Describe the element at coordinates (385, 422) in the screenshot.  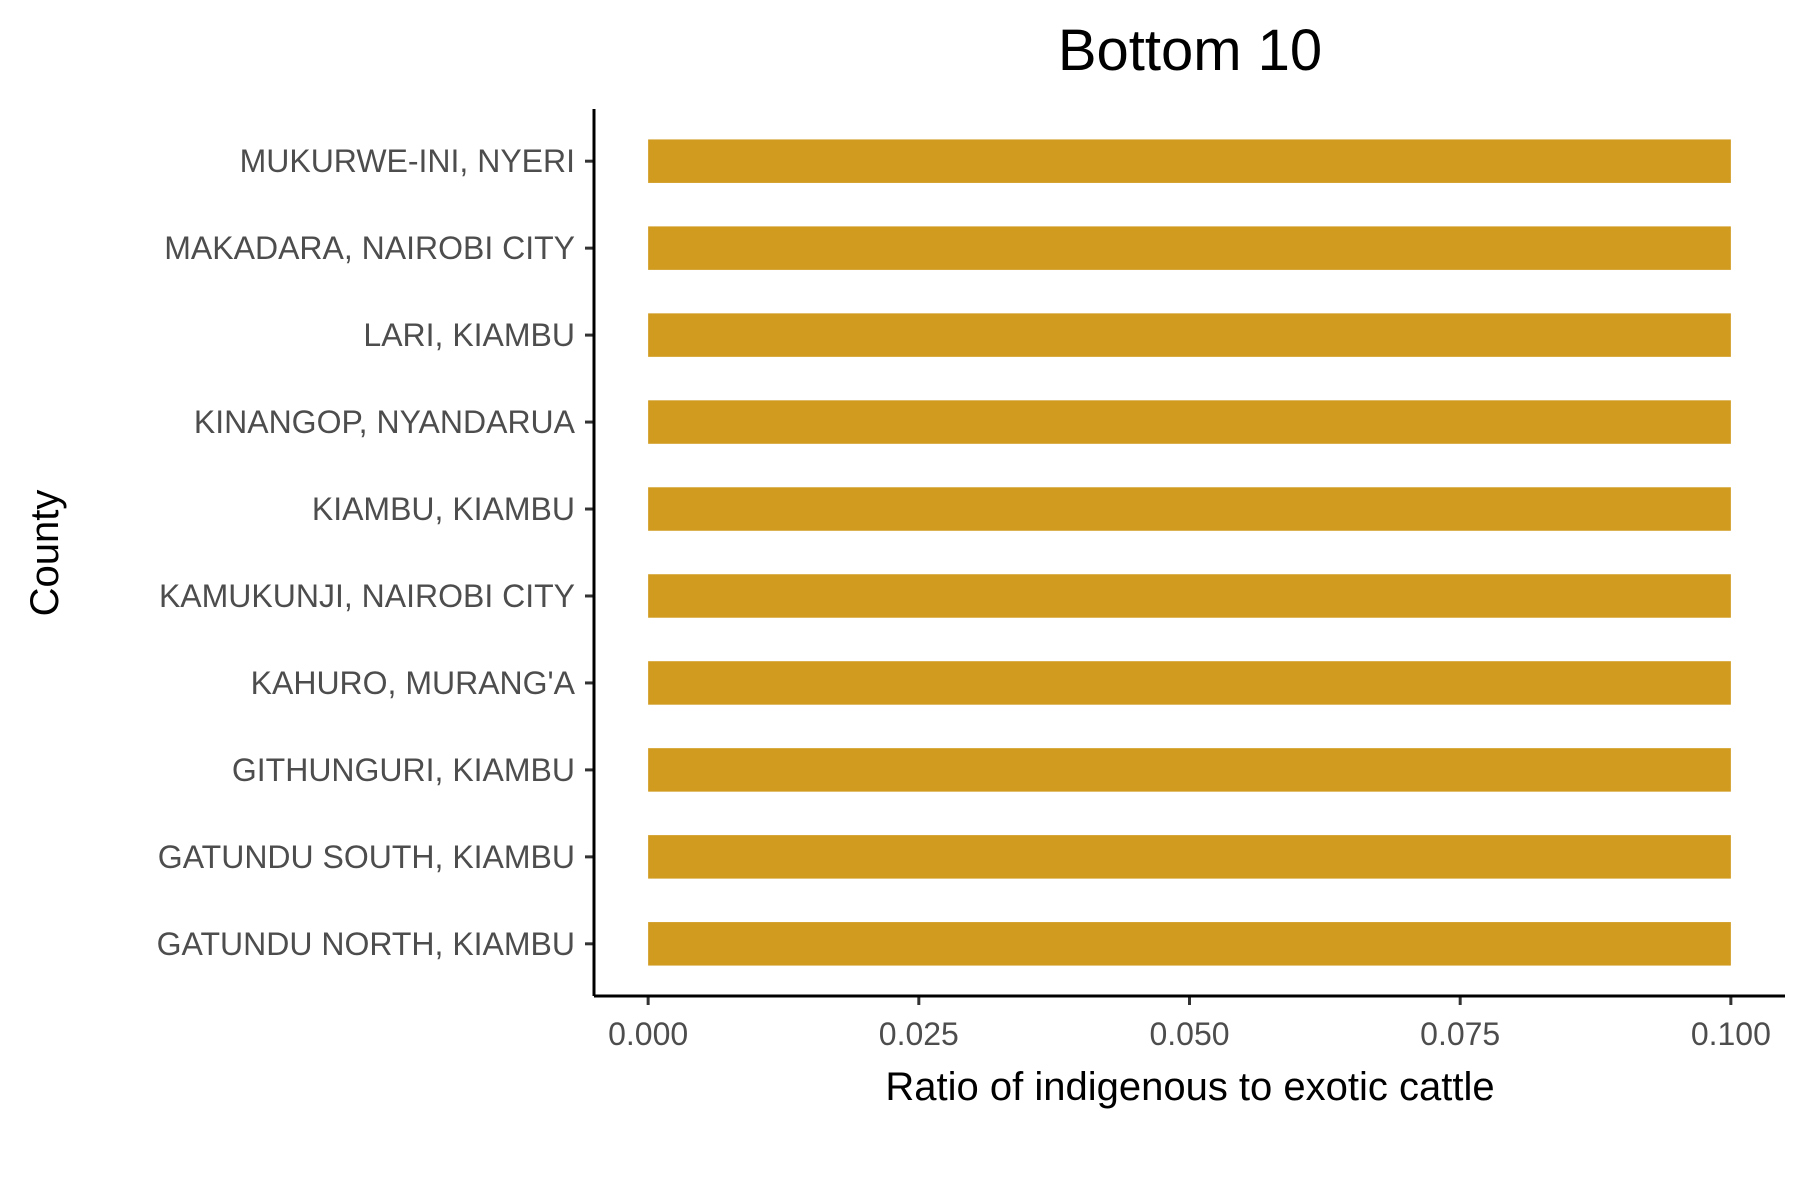
I see `y-tick-label: KINANGOP, NYANDARUA` at that location.